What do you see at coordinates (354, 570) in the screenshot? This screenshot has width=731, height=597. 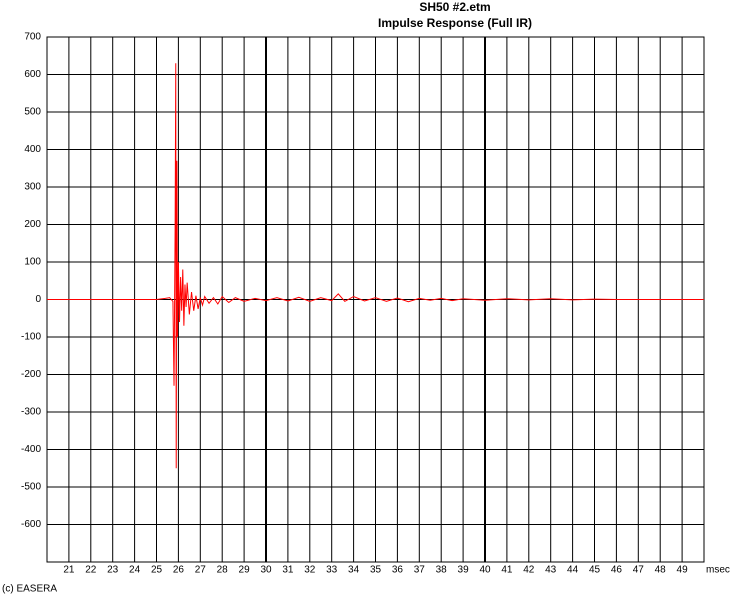 I see `x-tick-label: 34` at bounding box center [354, 570].